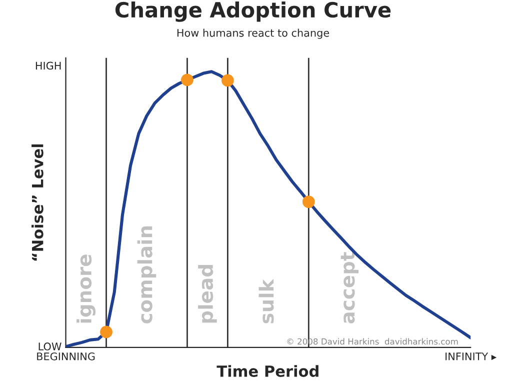 The height and width of the screenshot is (386, 506). What do you see at coordinates (471, 356) in the screenshot?
I see `x-tick-label: INFINITY ▸` at bounding box center [471, 356].